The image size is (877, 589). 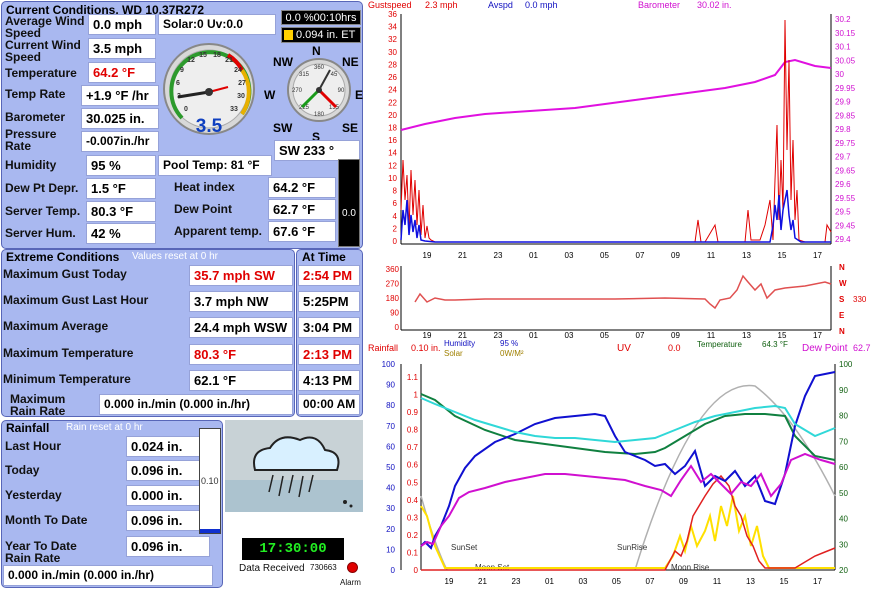 What do you see at coordinates (846, 364) in the screenshot?
I see `axis-tick-label: 100` at bounding box center [846, 364].